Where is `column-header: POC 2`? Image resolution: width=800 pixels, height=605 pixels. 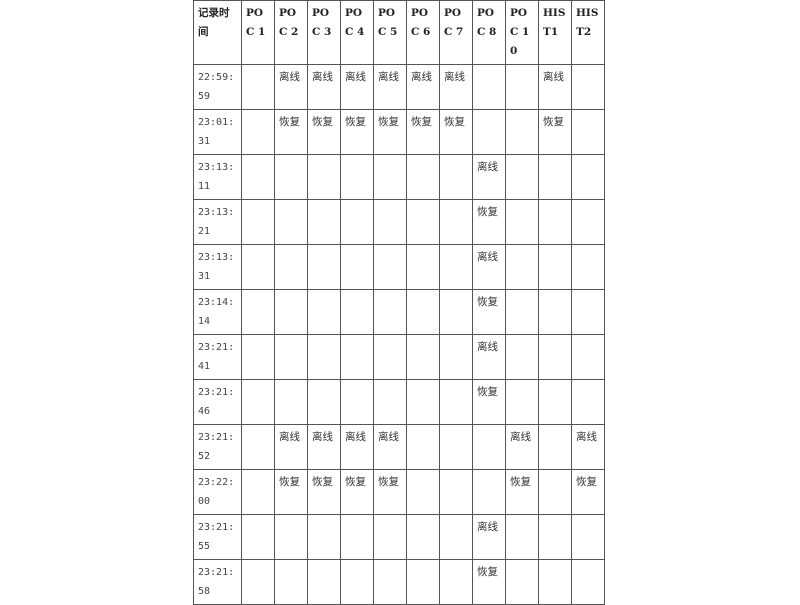 column-header: POC 2 is located at coordinates (291, 32).